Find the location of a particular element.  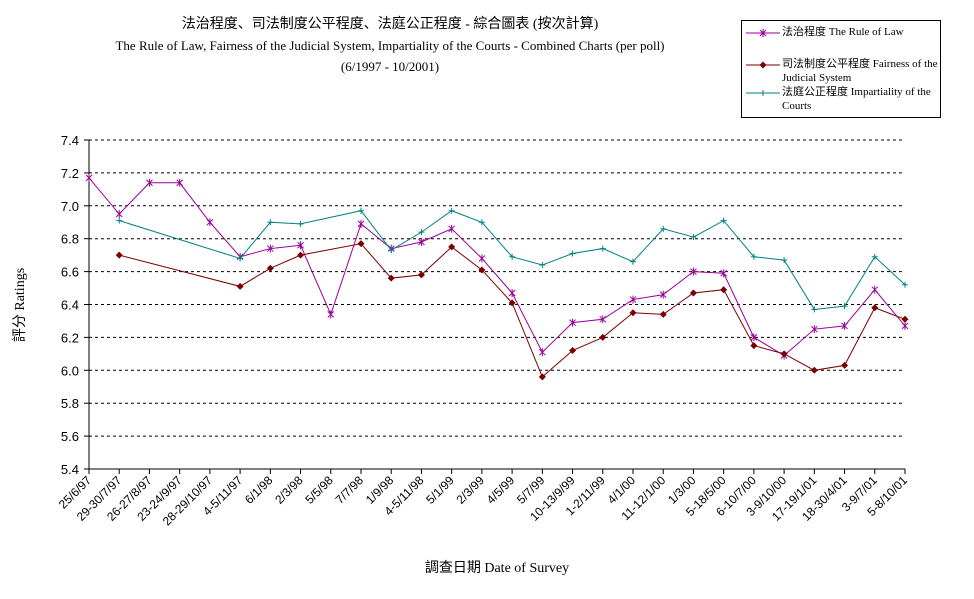

x-tick-label: 6/1/98 is located at coordinates (259, 490).